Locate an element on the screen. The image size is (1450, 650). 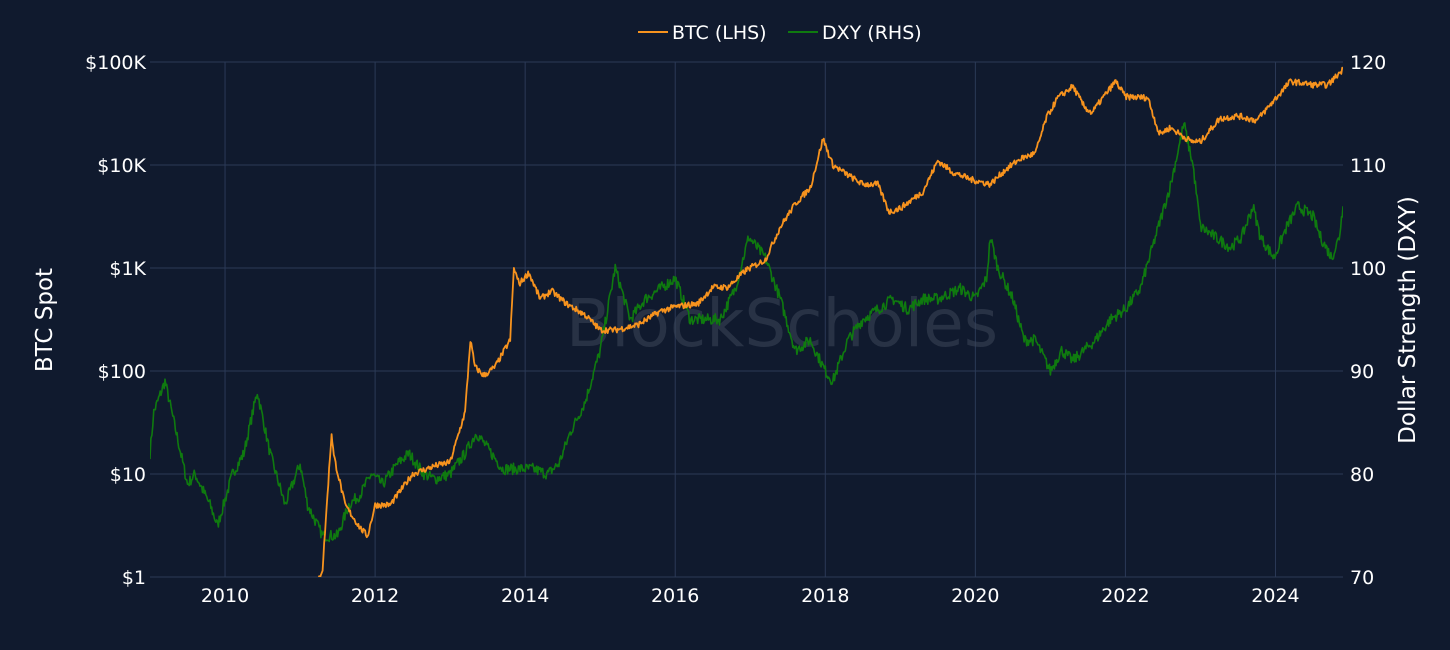
y-left-tick-label-5: $100K is located at coordinates (115, 63).